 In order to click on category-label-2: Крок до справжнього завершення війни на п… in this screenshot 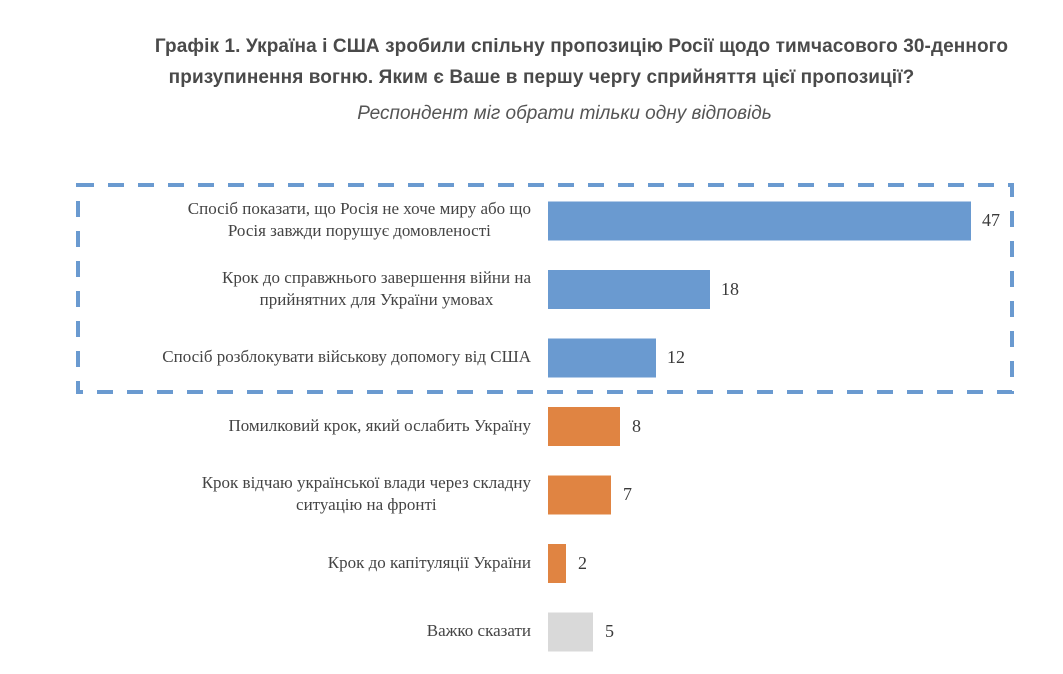, I will do `click(376, 289)`.